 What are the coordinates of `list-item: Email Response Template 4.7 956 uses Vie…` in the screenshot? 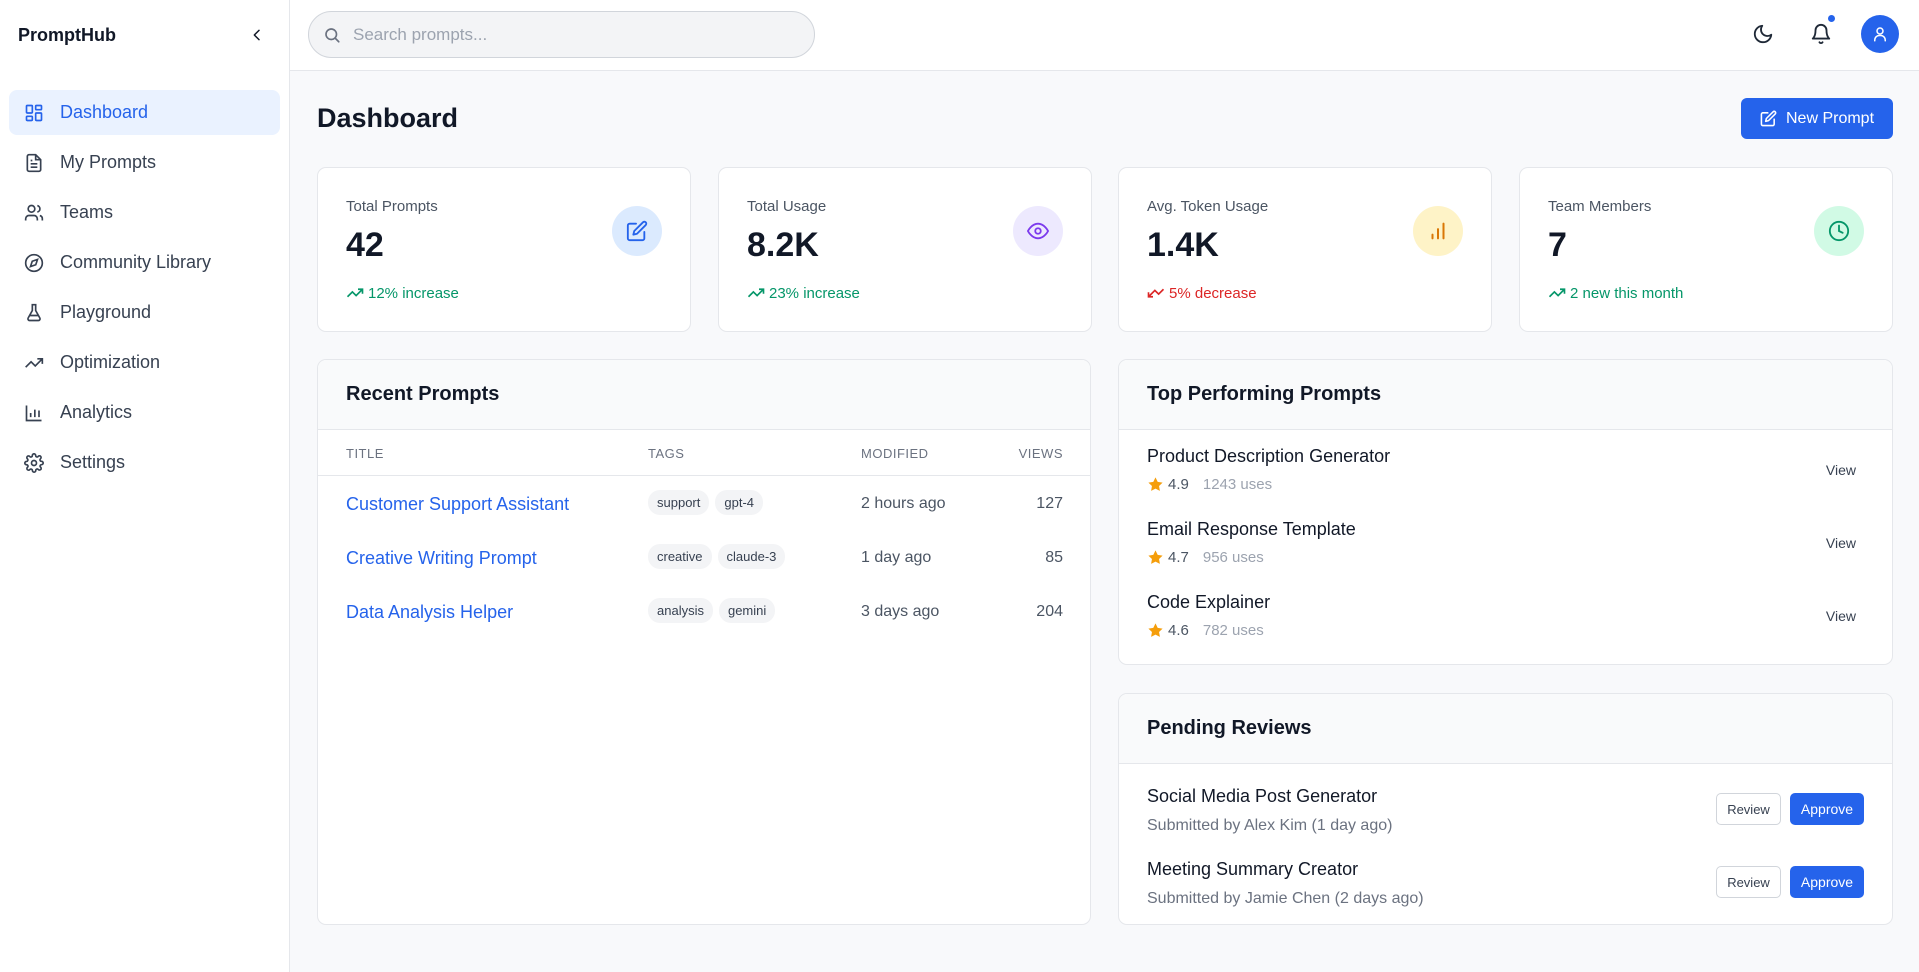 It's located at (1505, 551).